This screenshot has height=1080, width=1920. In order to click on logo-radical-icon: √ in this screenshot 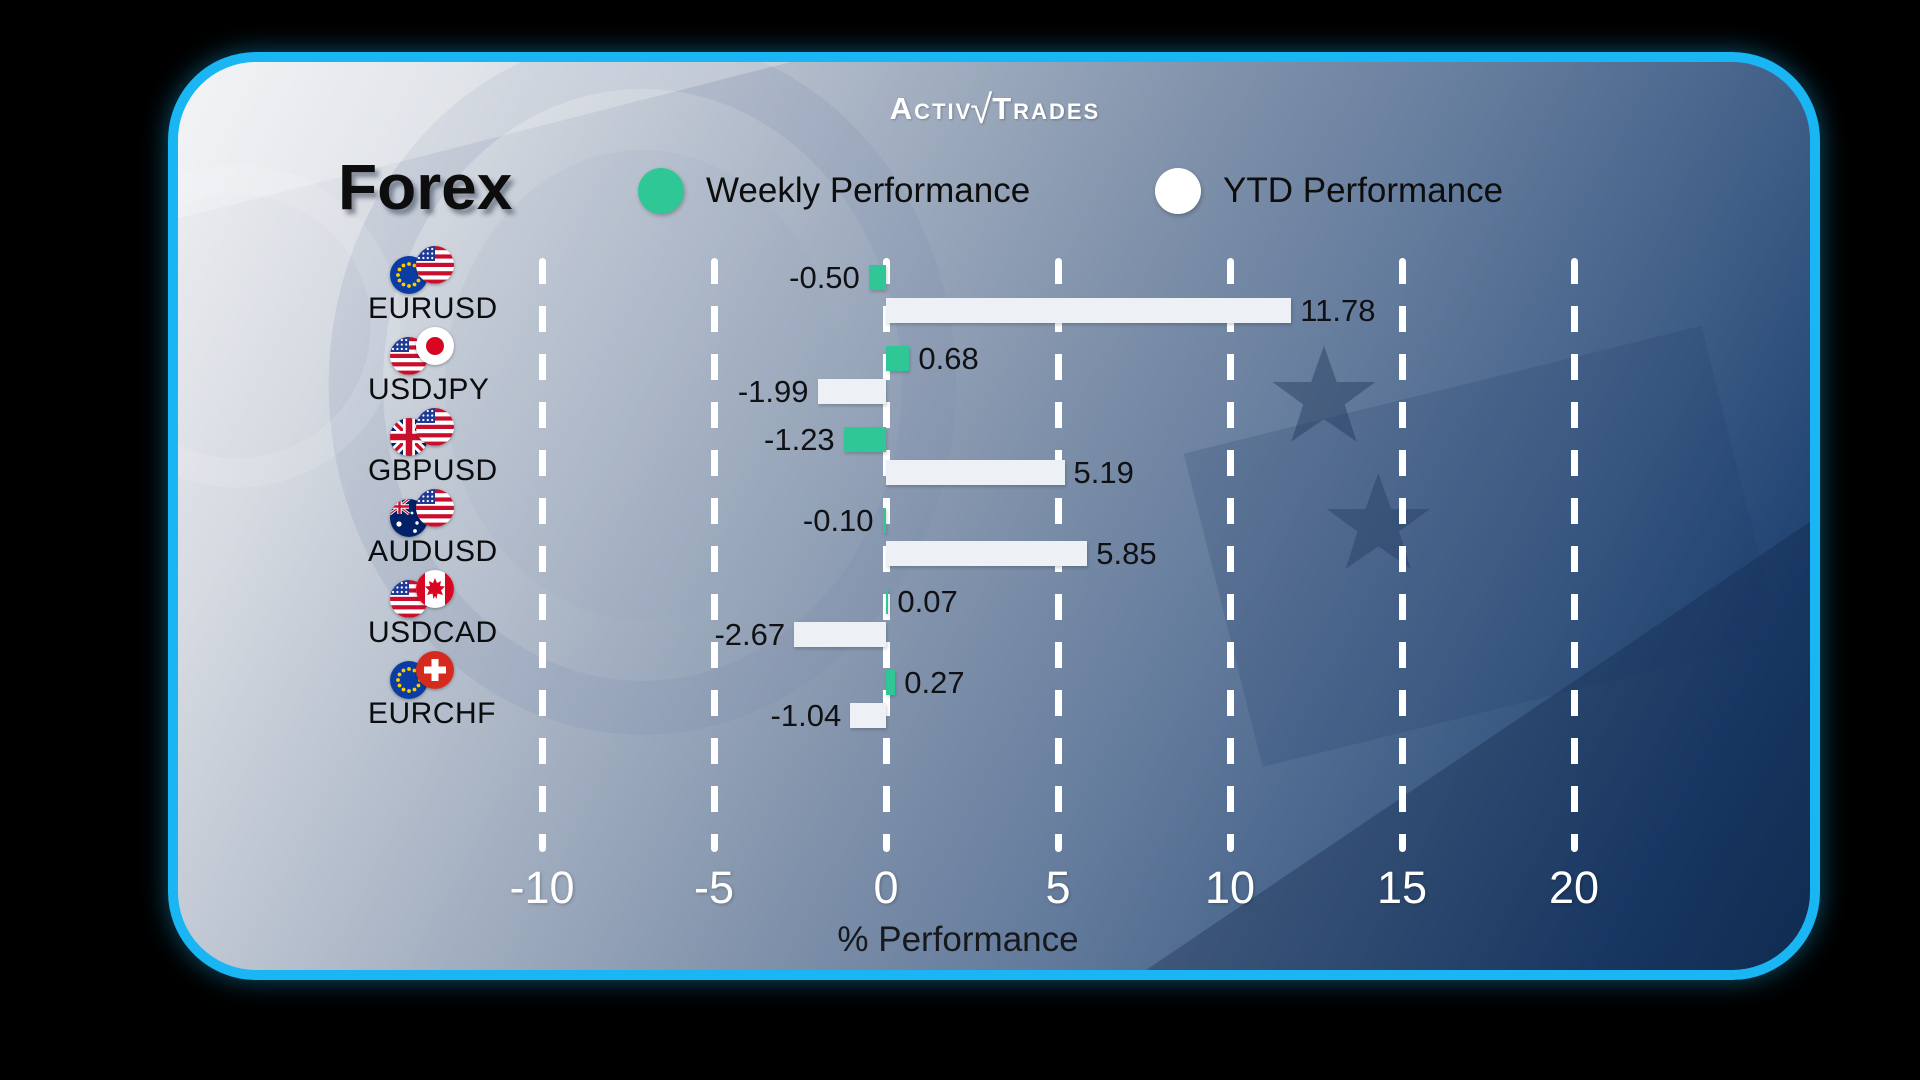, I will do `click(982, 110)`.